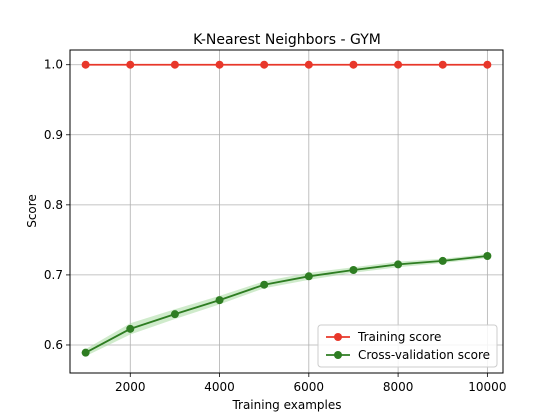 The image size is (560, 420). I want to click on x-tick-label: 10000, so click(487, 387).